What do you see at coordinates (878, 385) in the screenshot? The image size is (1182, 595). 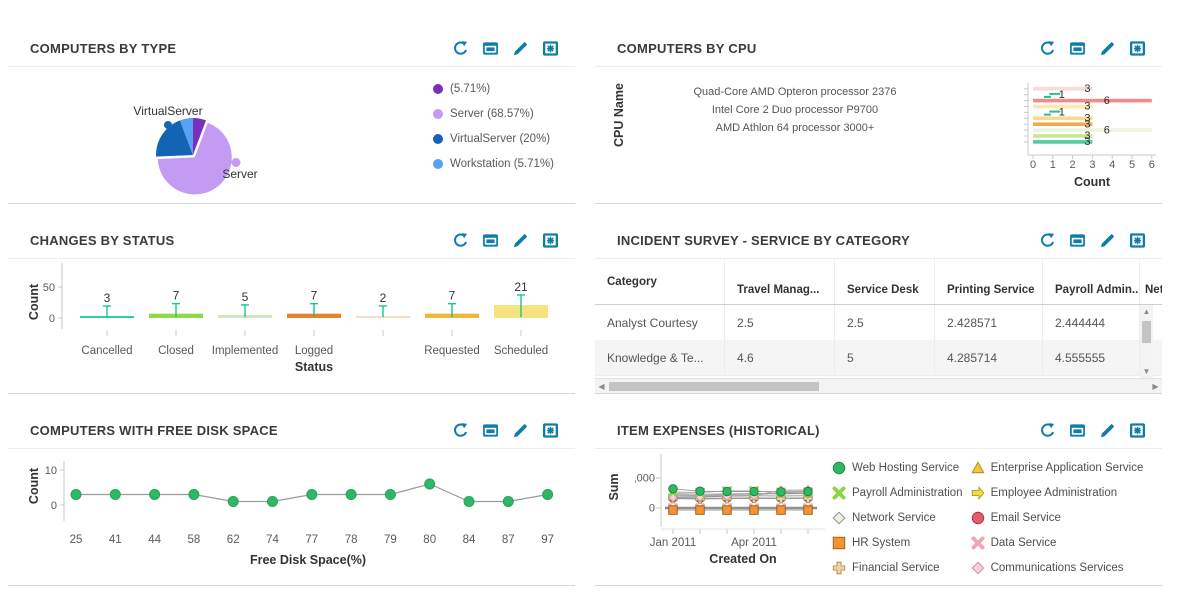 I see `horizontal-scrollbar: ◀ ▶` at bounding box center [878, 385].